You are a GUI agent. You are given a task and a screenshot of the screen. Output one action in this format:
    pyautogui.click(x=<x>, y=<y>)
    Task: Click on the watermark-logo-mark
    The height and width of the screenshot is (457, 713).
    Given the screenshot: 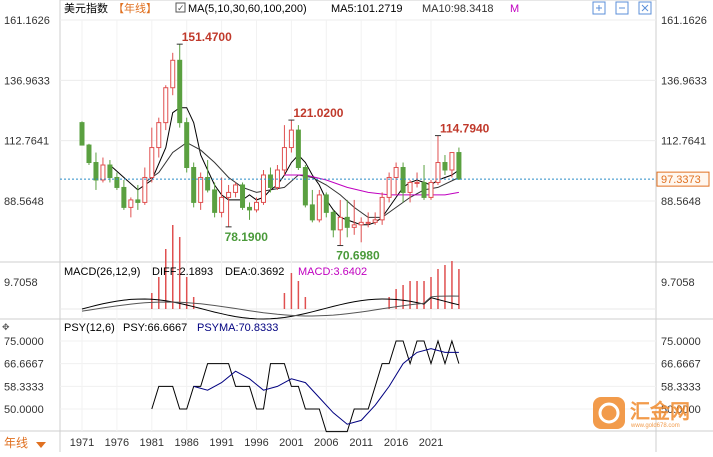 What is the action you would take?
    pyautogui.click(x=609, y=413)
    